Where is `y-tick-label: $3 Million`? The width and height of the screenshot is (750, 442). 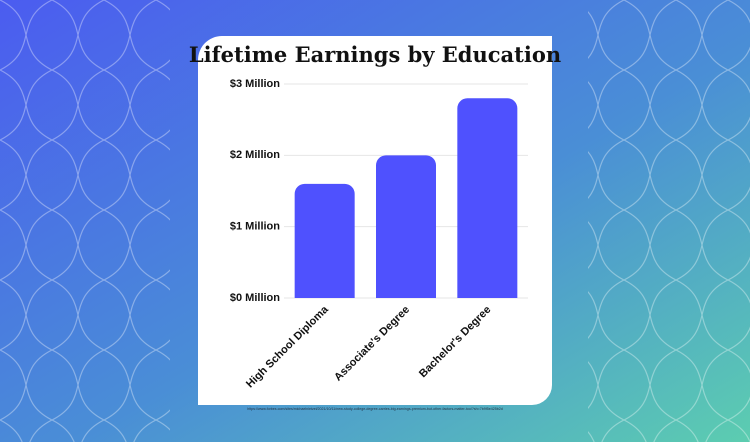
y-tick-label: $3 Million is located at coordinates (255, 84).